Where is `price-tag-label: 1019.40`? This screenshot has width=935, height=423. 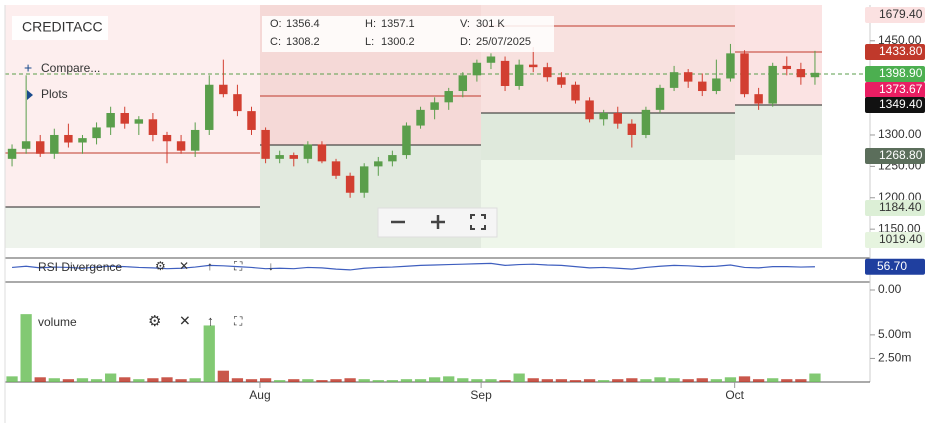 price-tag-label: 1019.40 is located at coordinates (901, 239).